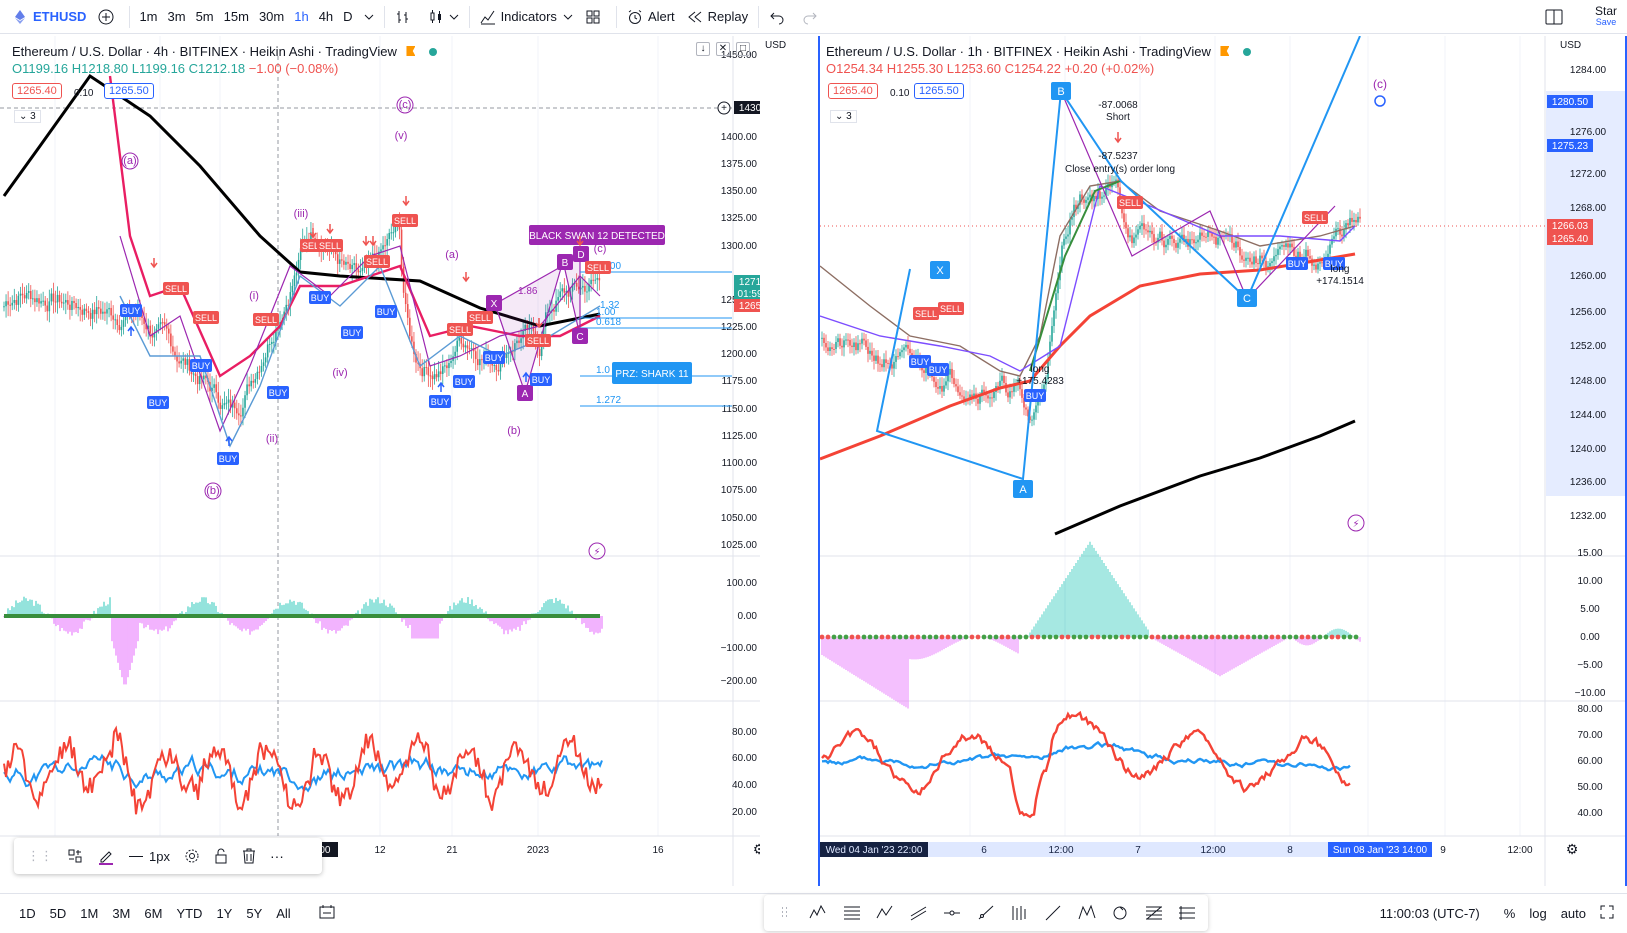  What do you see at coordinates (1606, 21) in the screenshot?
I see `save-label: Save` at bounding box center [1606, 21].